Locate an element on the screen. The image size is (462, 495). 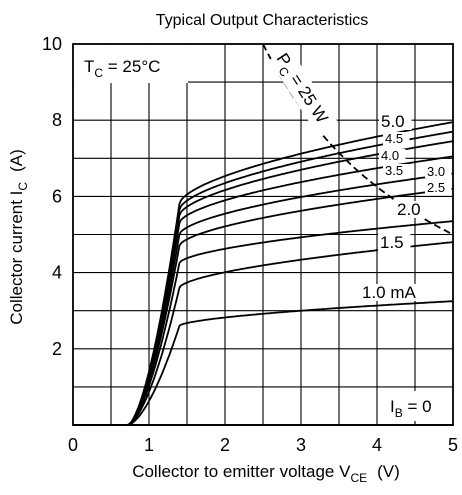
y-axis-ticks: 2 4 6 8 10 is located at coordinates (52, 196).